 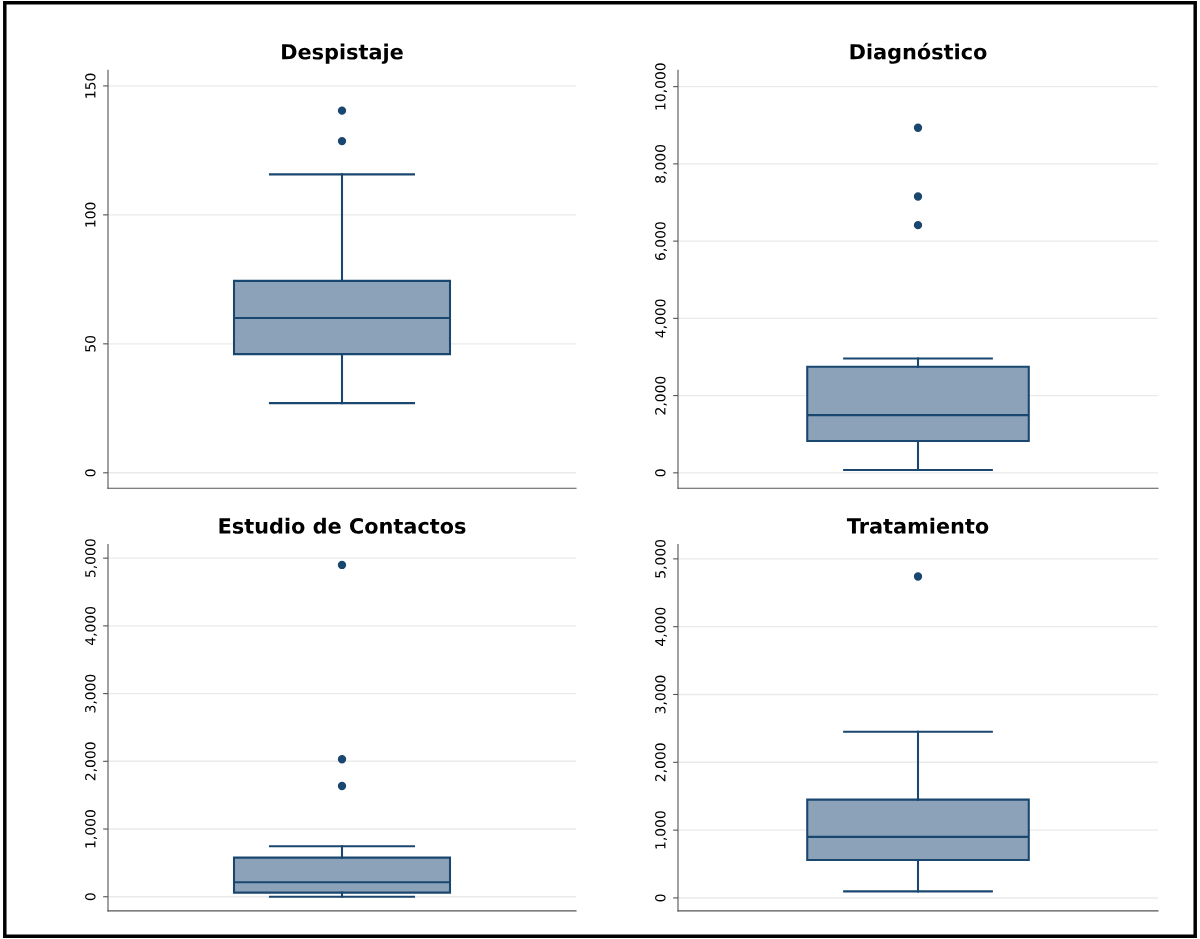 I want to click on chart-title: Tratamiento, so click(x=917, y=525).